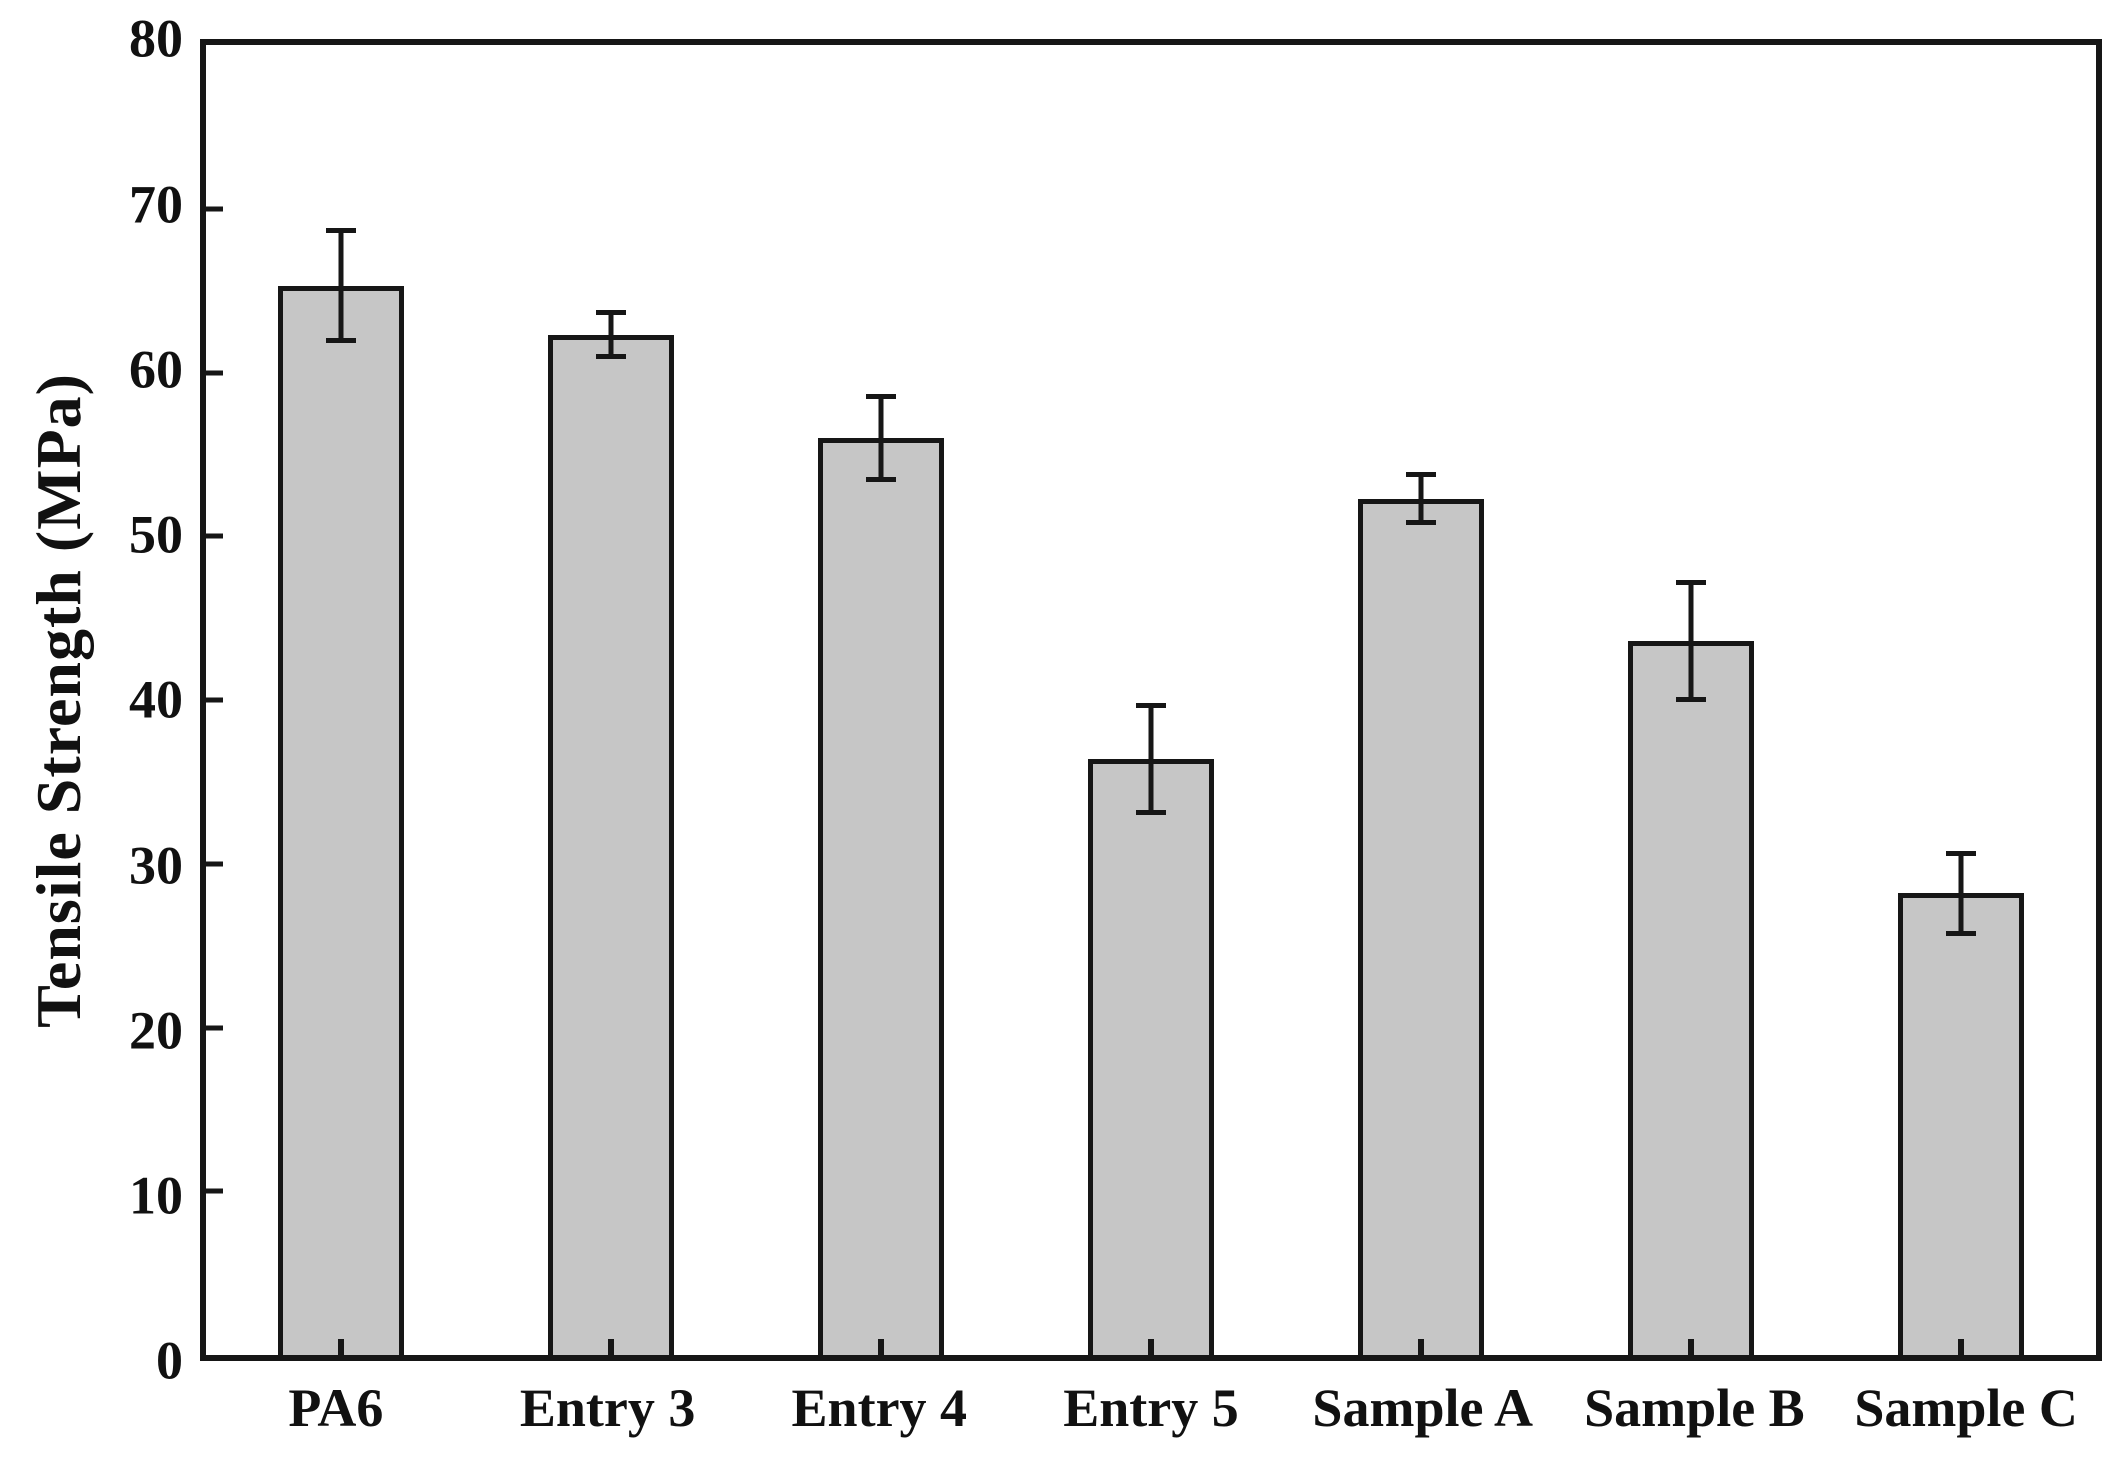 Image resolution: width=2125 pixels, height=1476 pixels. I want to click on x-tick-label-entry-5: Entry 5, so click(1151, 1408).